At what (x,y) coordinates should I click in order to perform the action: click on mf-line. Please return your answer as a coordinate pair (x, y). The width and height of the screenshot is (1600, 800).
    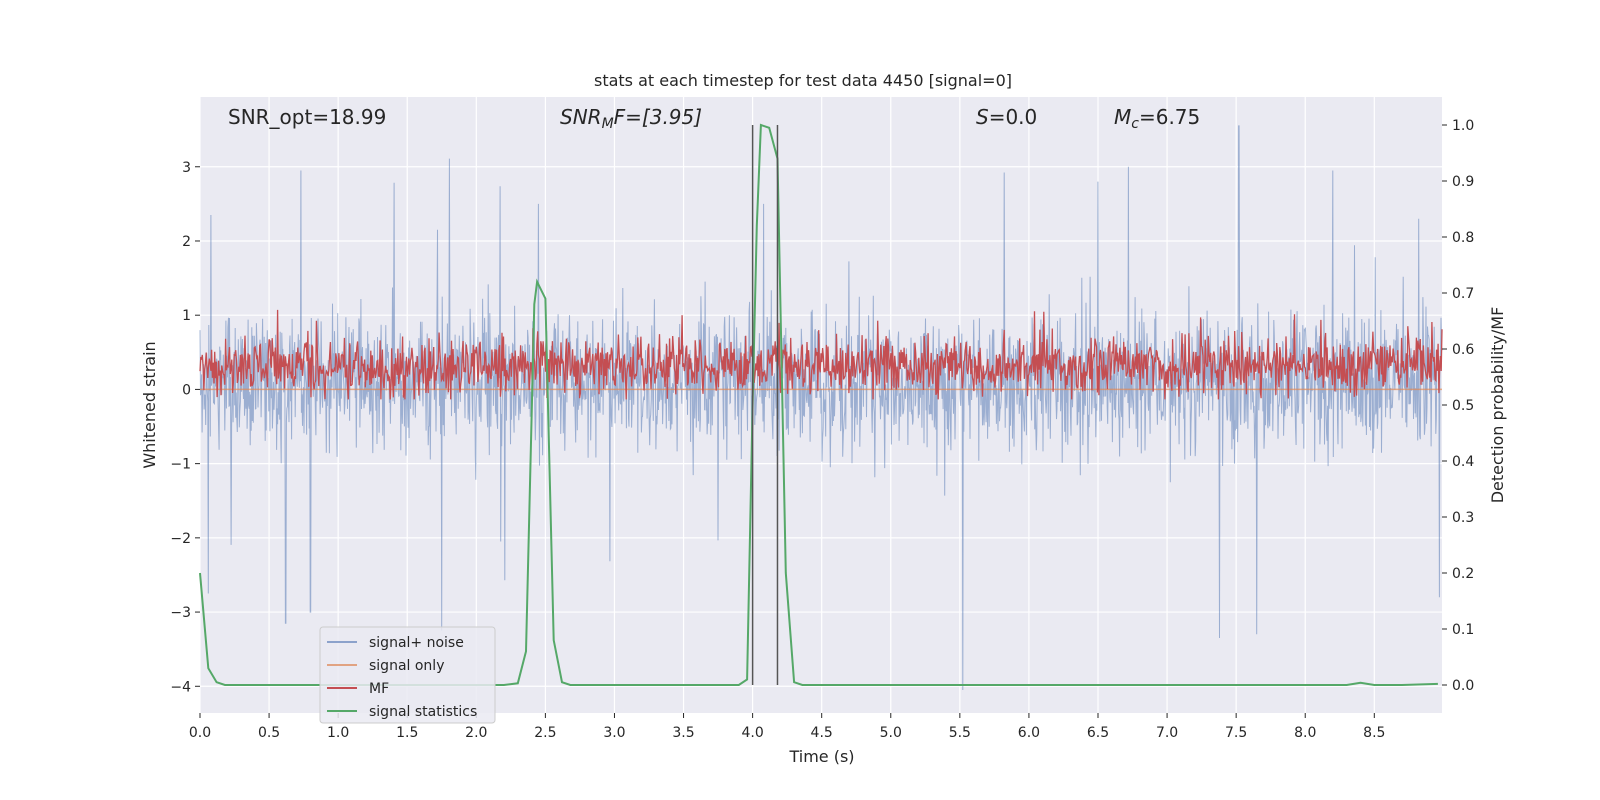
    Looking at the image, I should click on (821, 354).